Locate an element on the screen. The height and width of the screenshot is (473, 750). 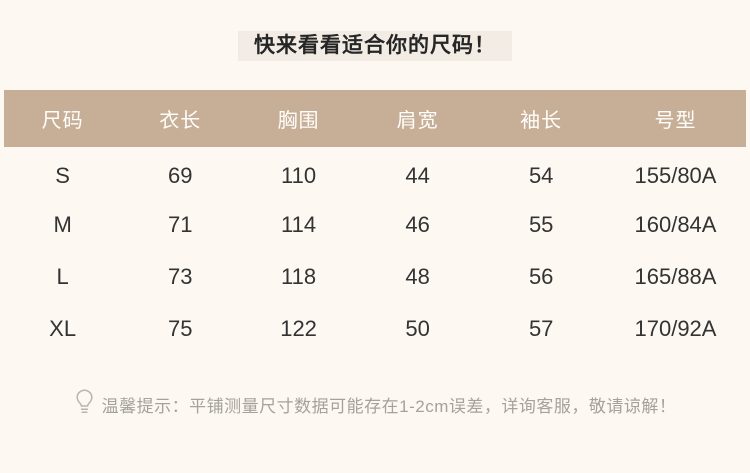
size-chart-header: 尺码 衣长 胸围 肩宽 袖长 号型 is located at coordinates (375, 118).